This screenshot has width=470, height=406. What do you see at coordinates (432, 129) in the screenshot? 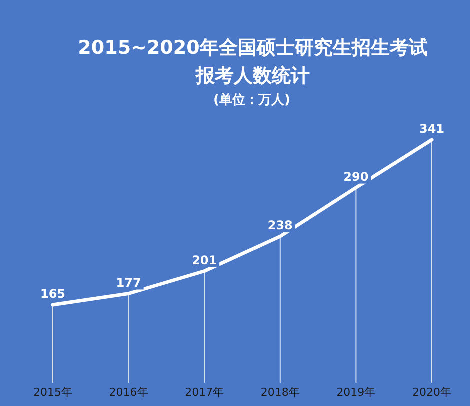
I see `data-label: 341` at bounding box center [432, 129].